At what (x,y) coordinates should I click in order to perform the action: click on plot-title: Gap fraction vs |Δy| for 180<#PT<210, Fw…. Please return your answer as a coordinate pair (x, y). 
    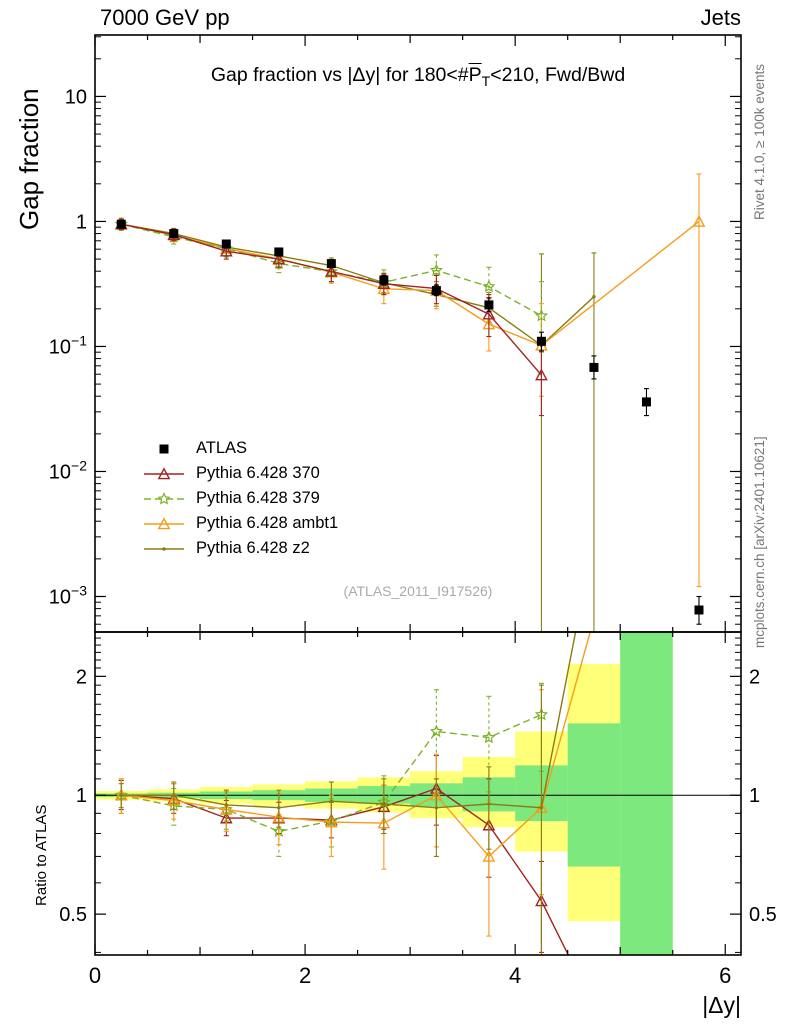
    Looking at the image, I should click on (418, 76).